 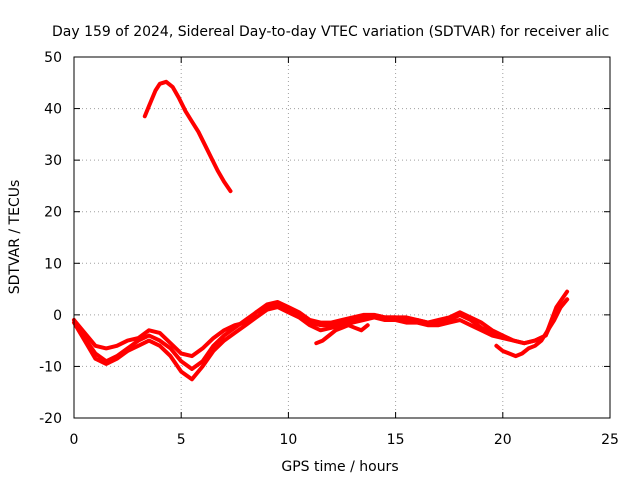 I want to click on y-tick-label: 50, so click(x=53, y=58).